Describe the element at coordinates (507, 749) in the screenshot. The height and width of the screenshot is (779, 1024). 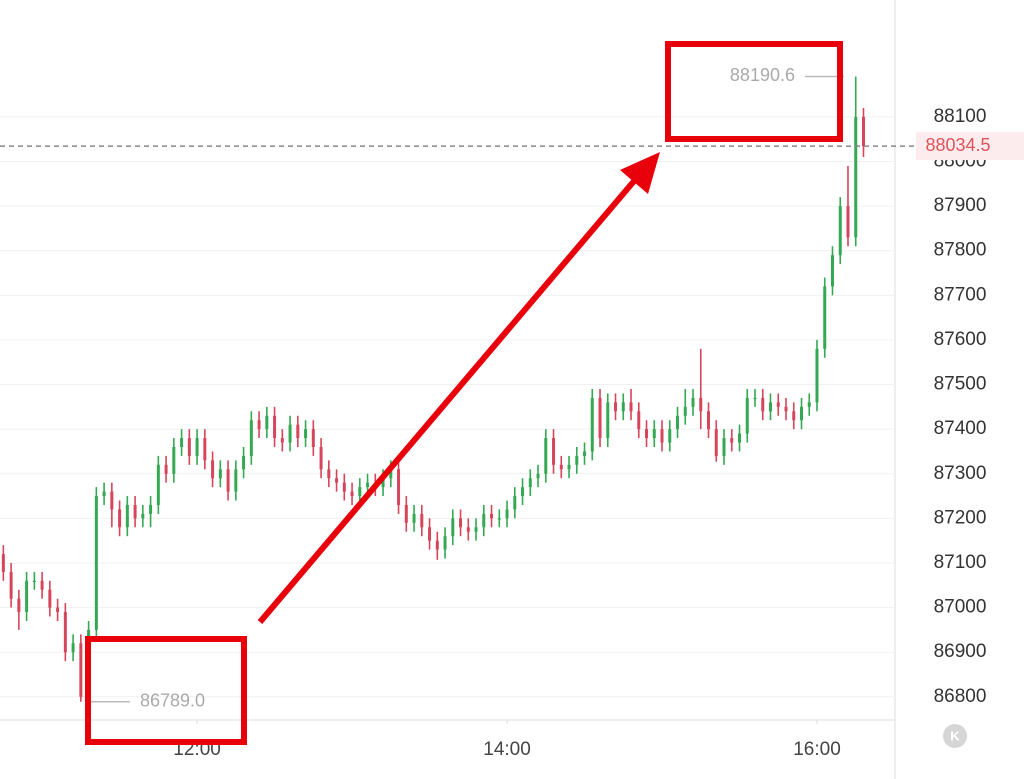
I see `x-tick-label: 14:00` at that location.